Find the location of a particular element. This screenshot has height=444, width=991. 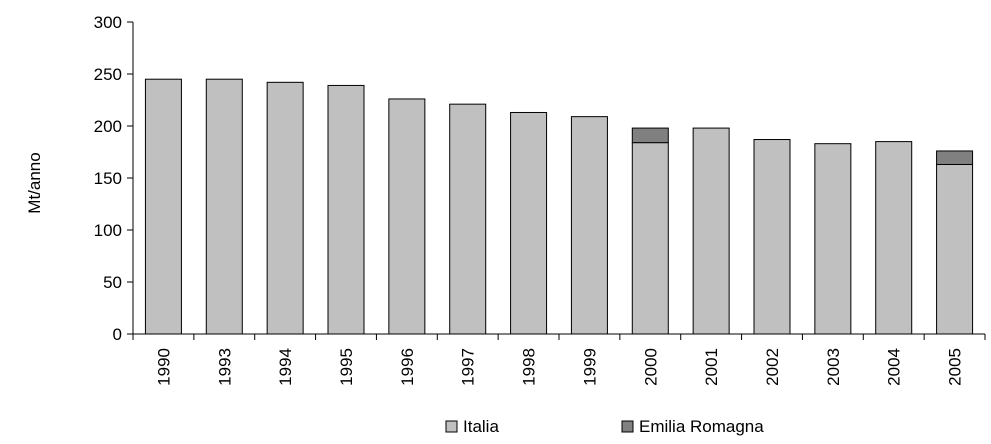

x-tick-label: 2002 is located at coordinates (772, 367).